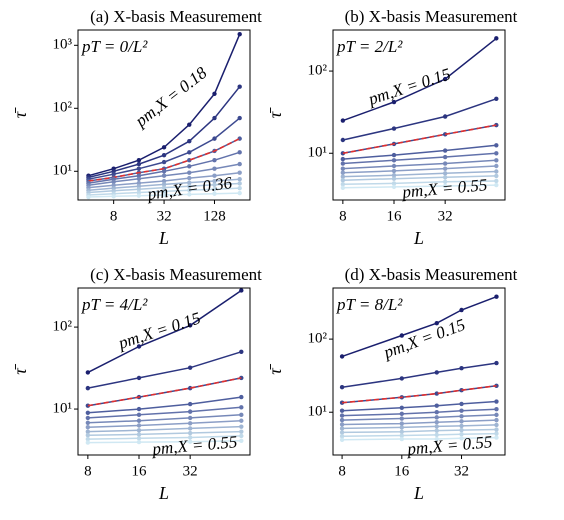  I want to click on annotation: pT = 8/L², so click(369, 304).